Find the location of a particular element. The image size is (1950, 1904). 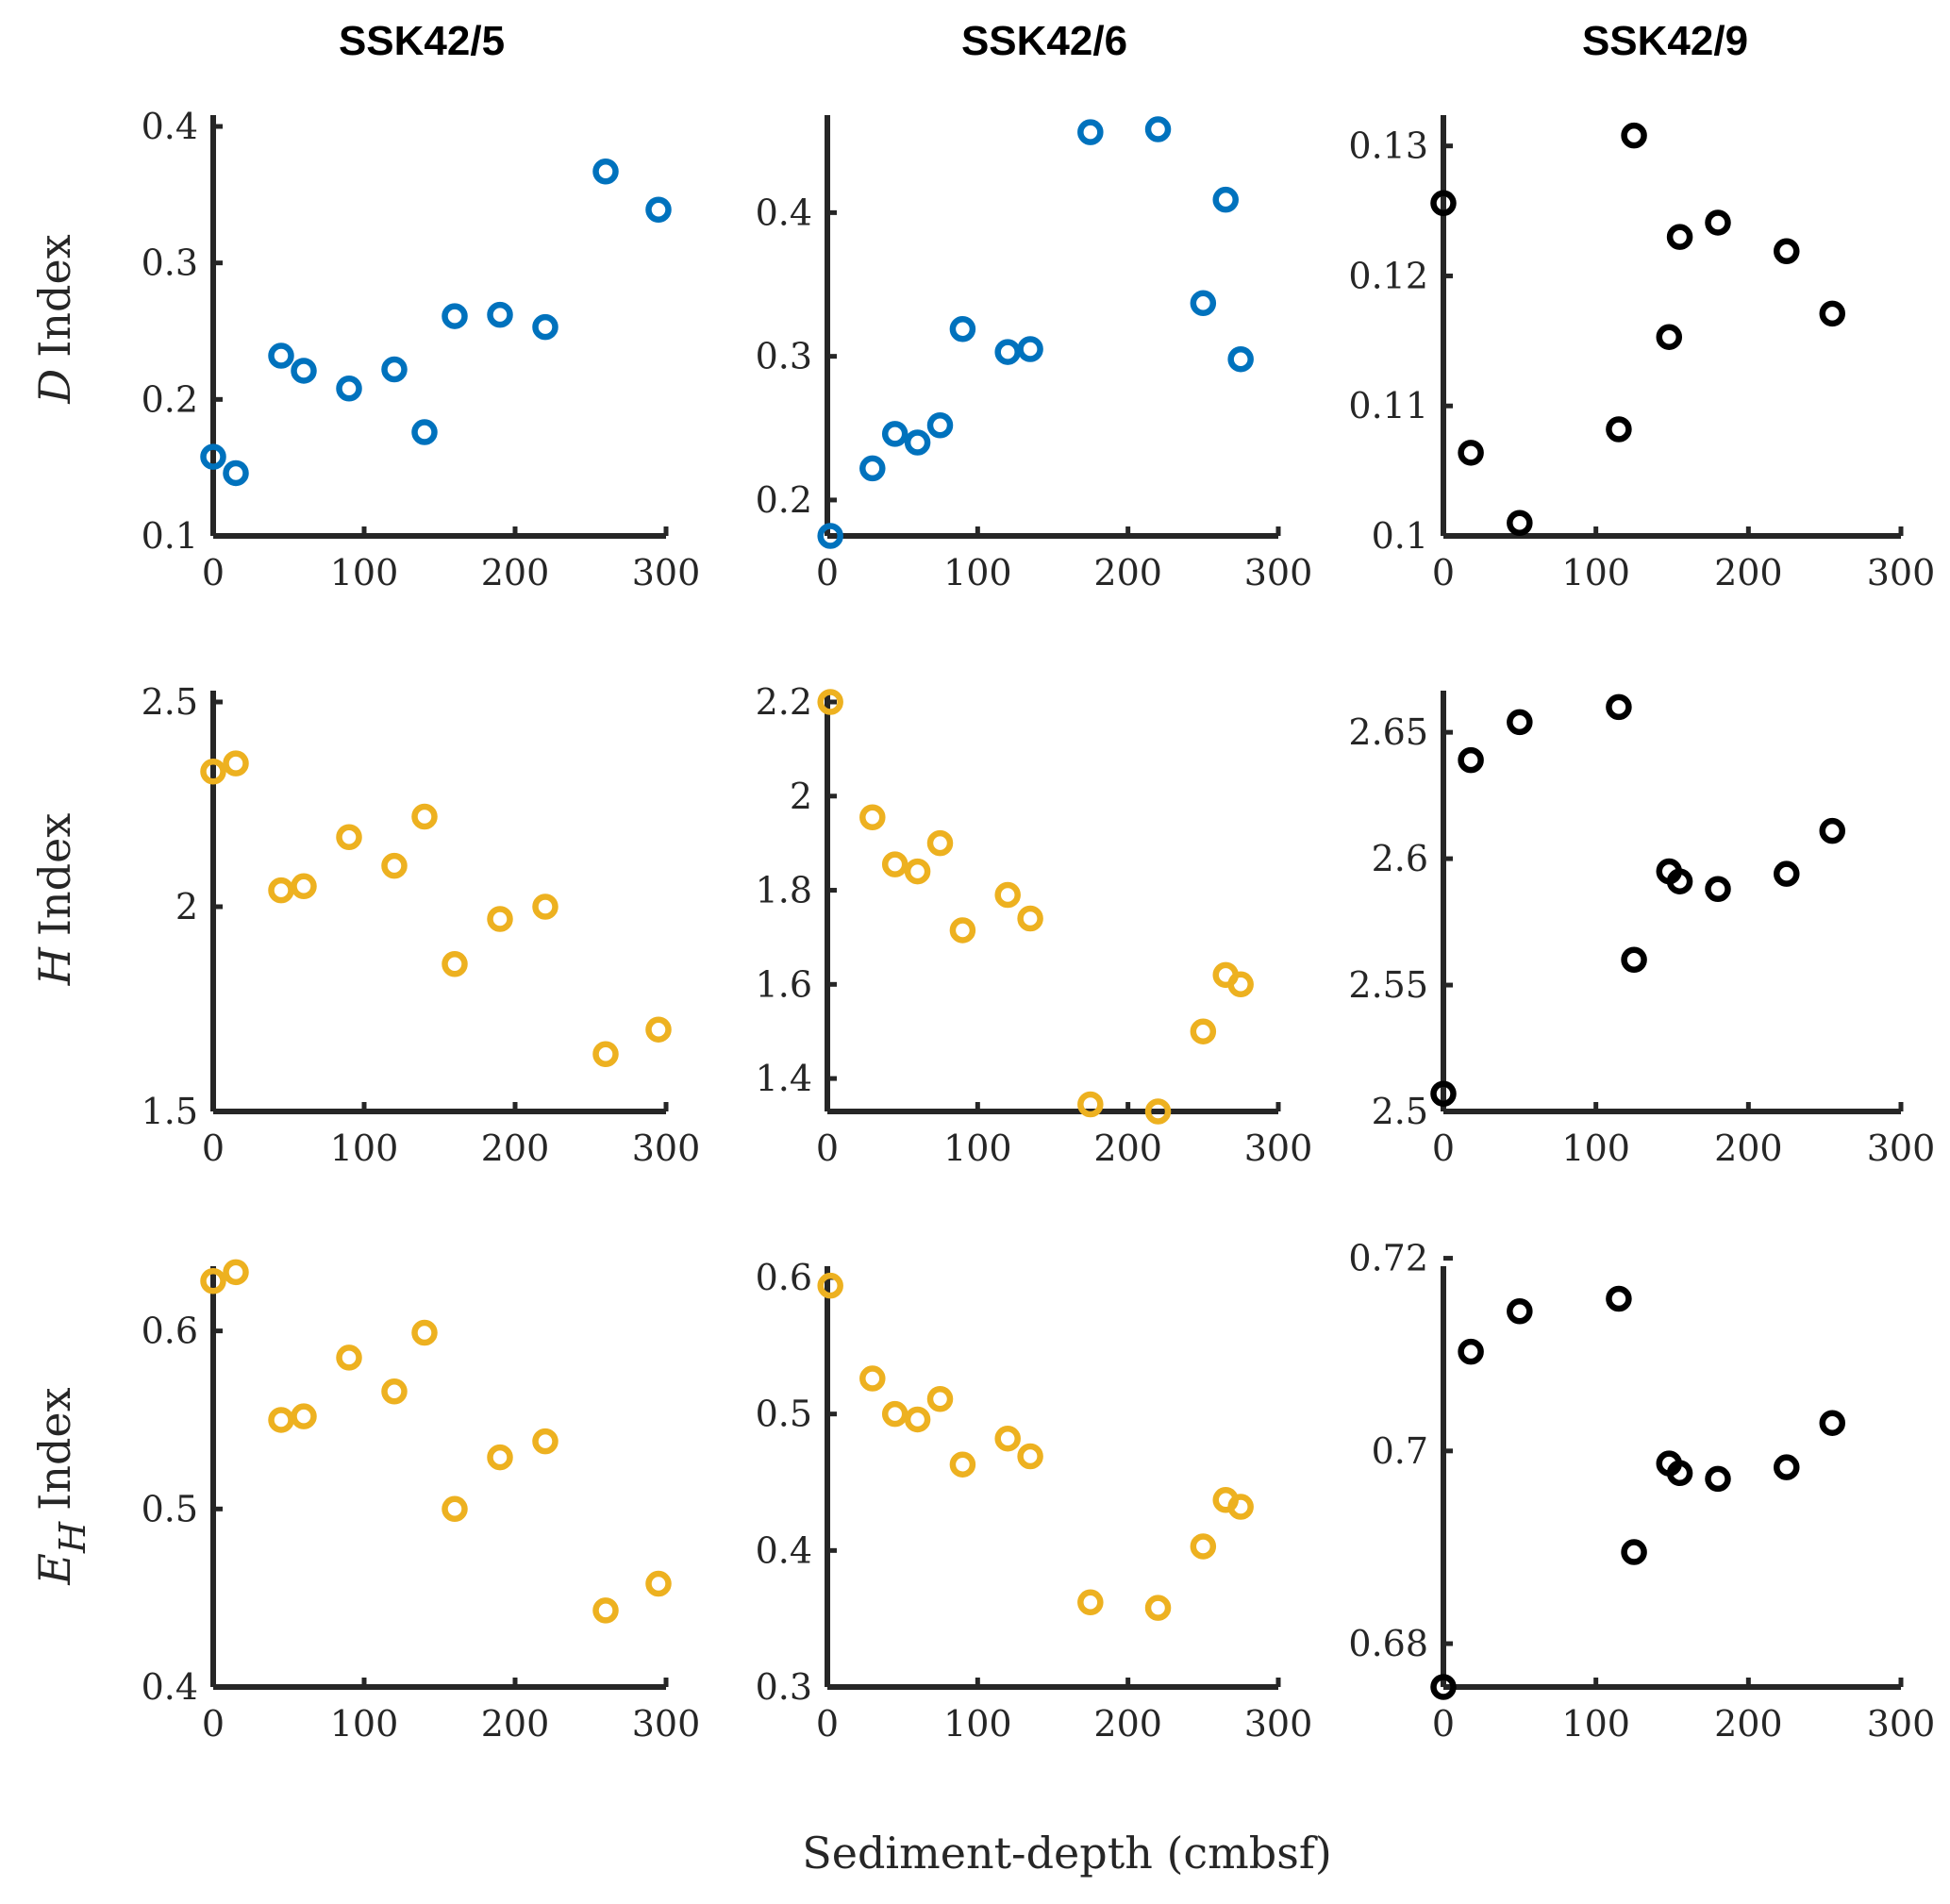

y-tick-label: 2.65 is located at coordinates (1388, 732).